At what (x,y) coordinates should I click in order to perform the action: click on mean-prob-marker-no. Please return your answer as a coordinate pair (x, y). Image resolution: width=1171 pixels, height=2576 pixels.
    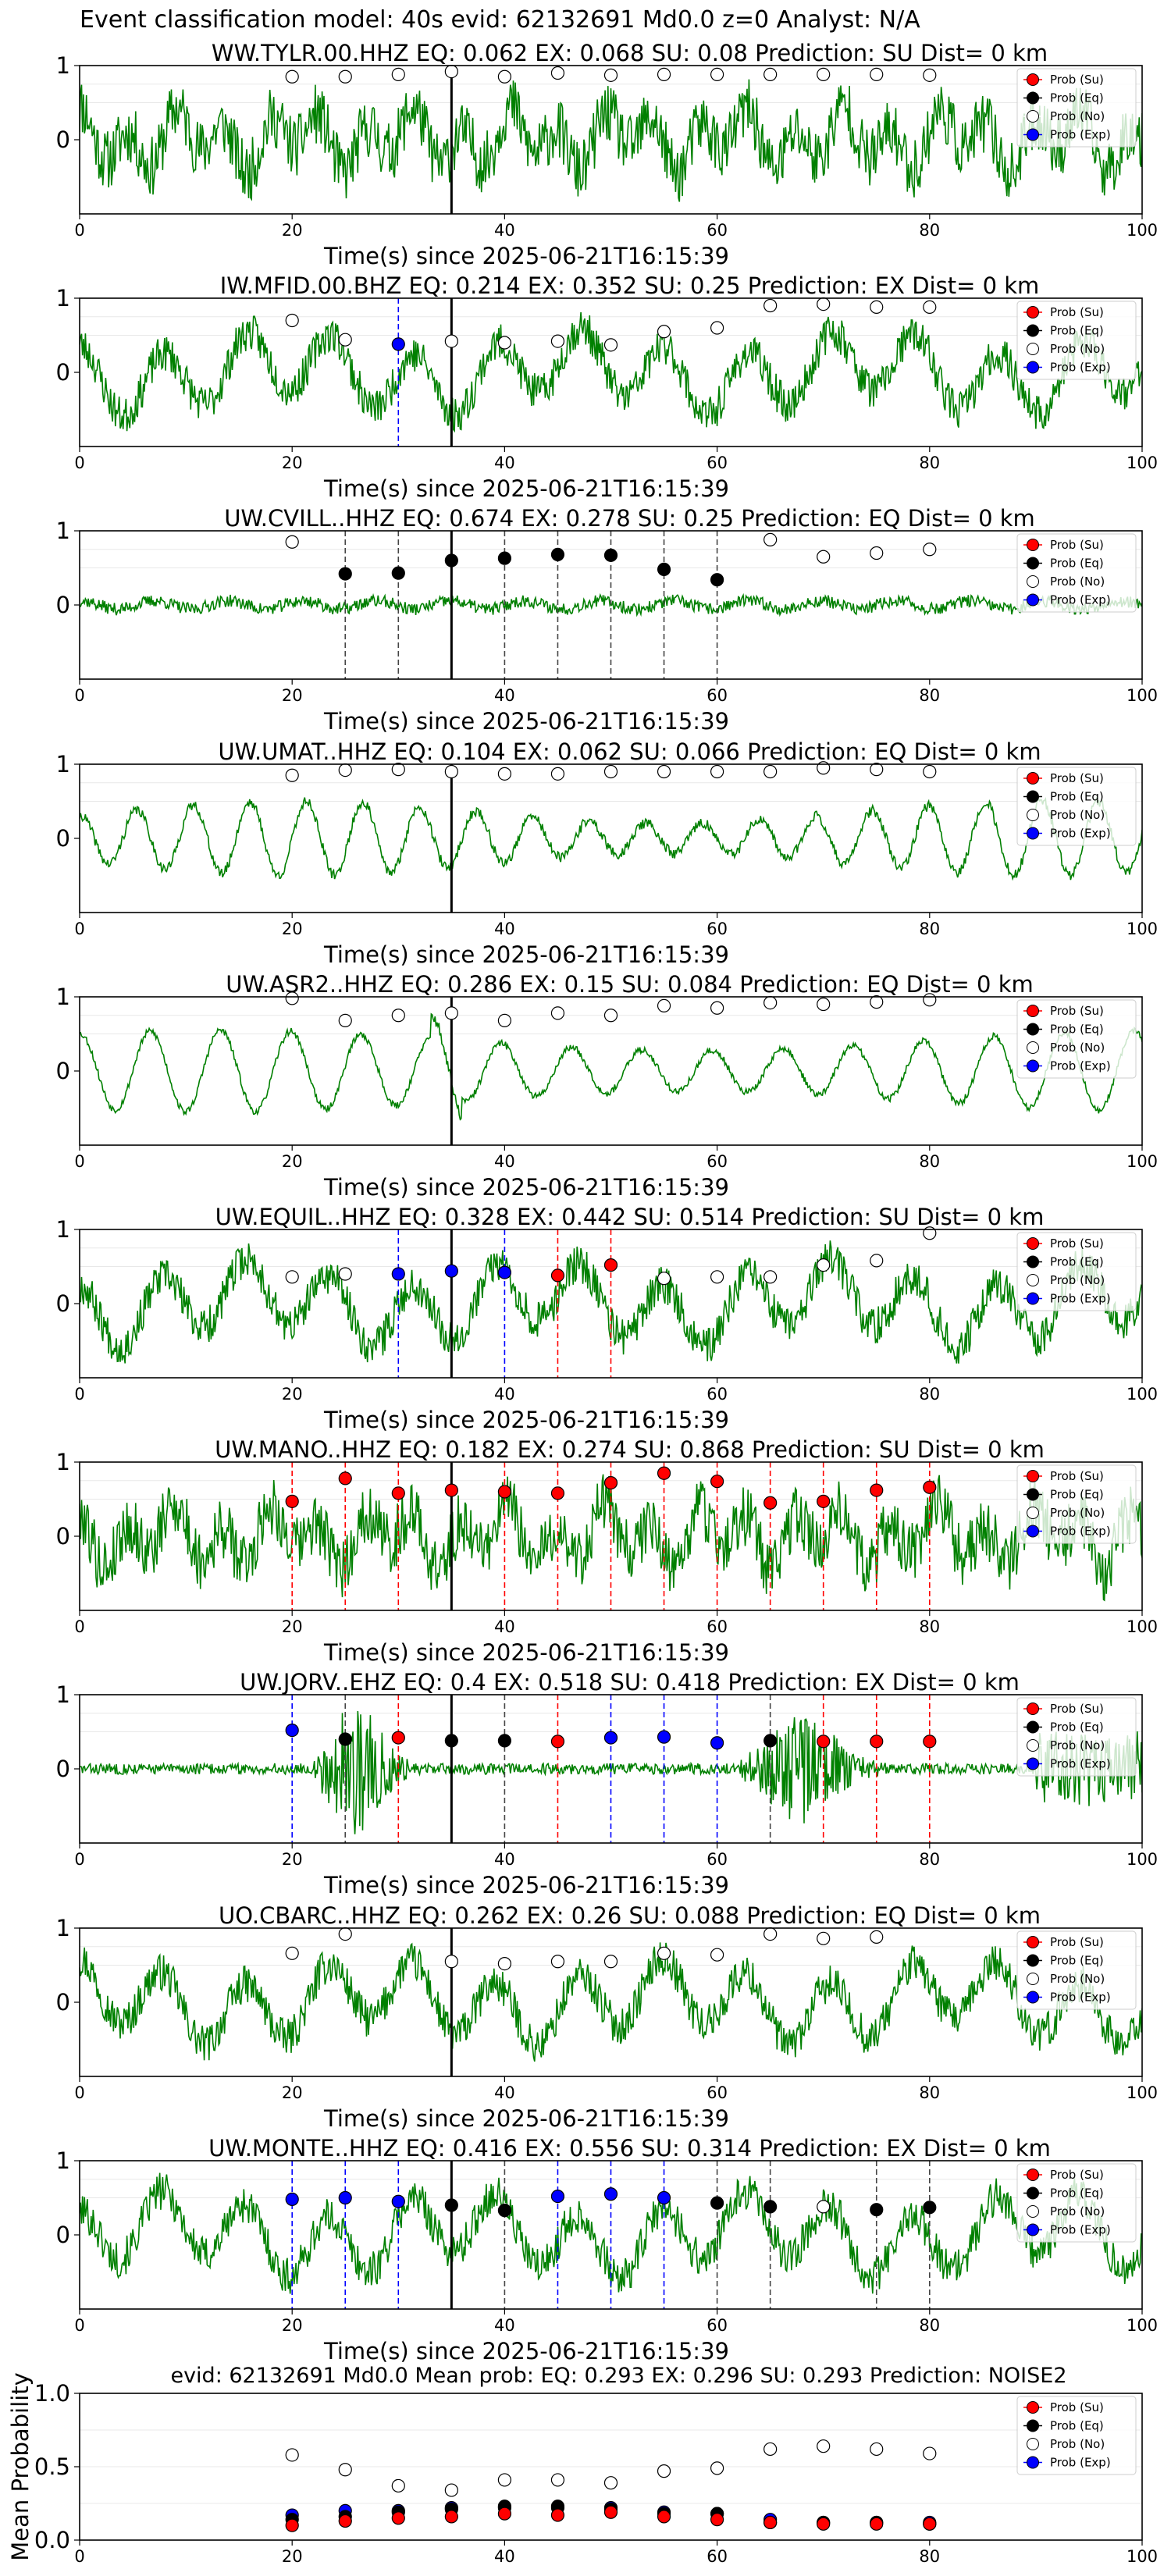
    Looking at the image, I should click on (610, 2483).